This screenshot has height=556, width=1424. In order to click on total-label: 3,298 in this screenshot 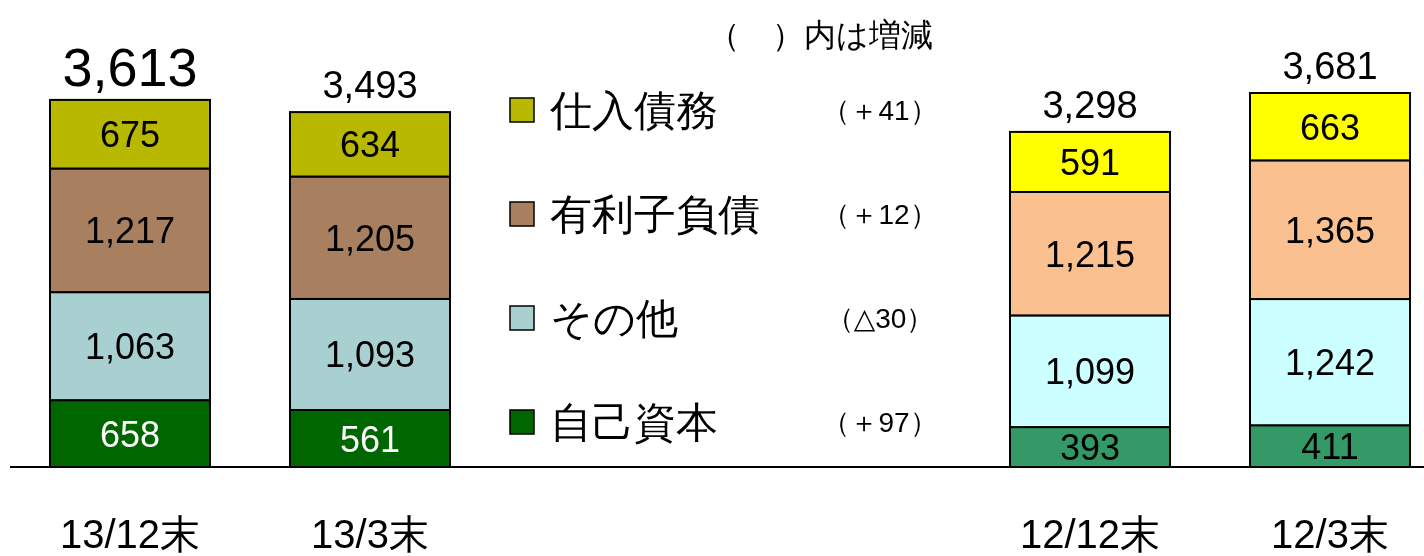, I will do `click(1090, 104)`.